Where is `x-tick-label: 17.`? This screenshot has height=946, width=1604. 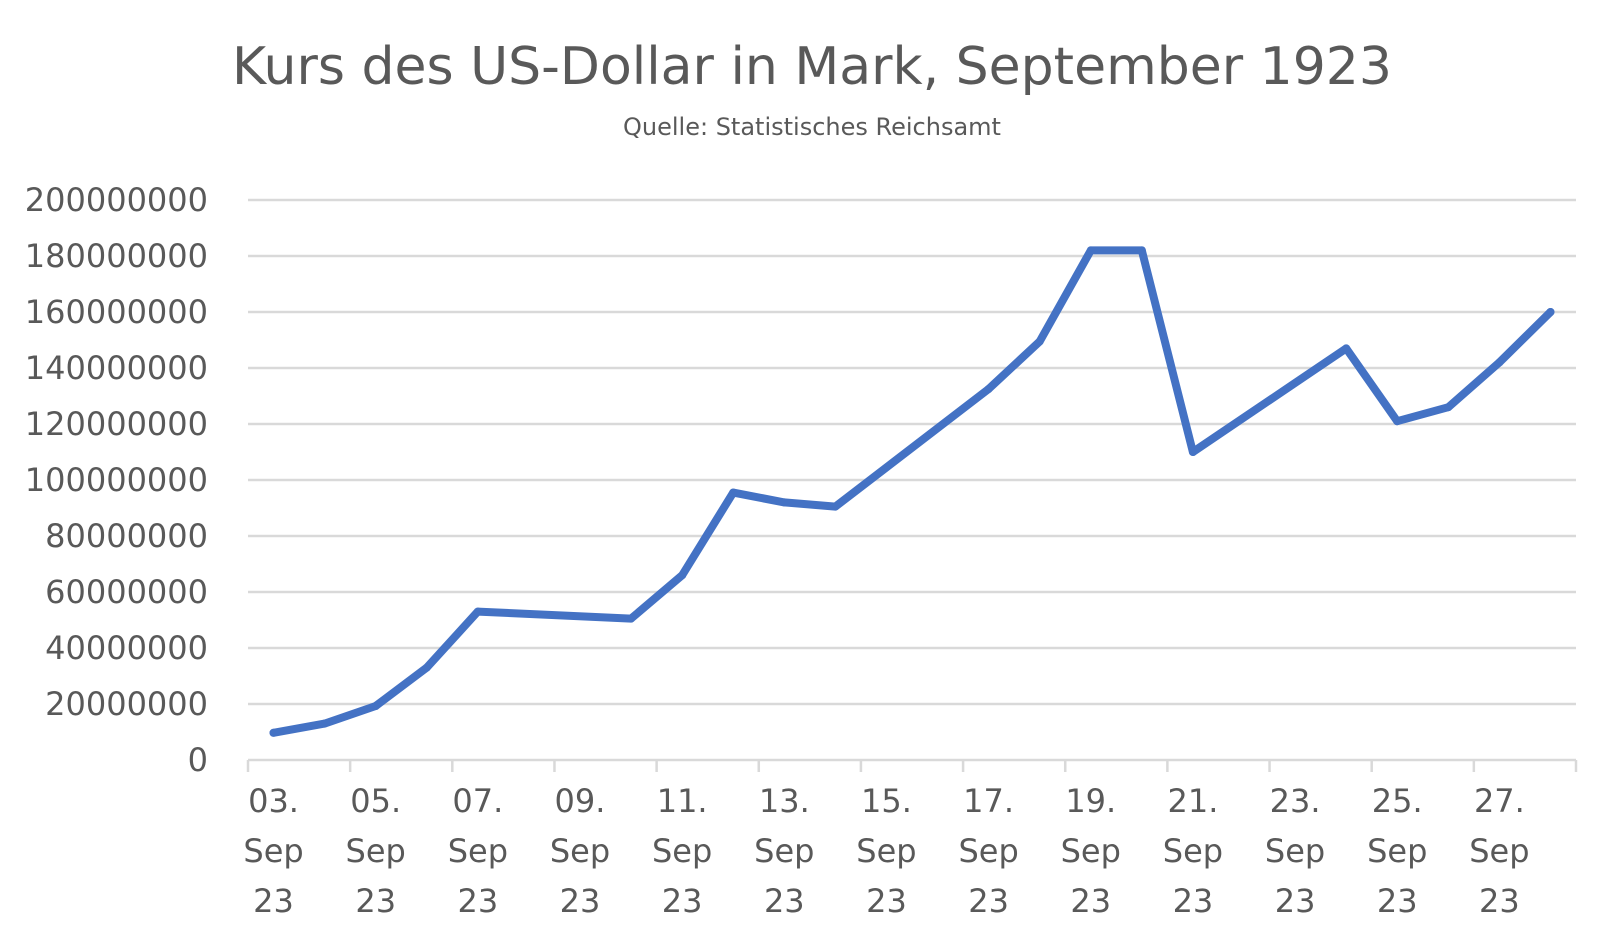 x-tick-label: 17. is located at coordinates (988, 801).